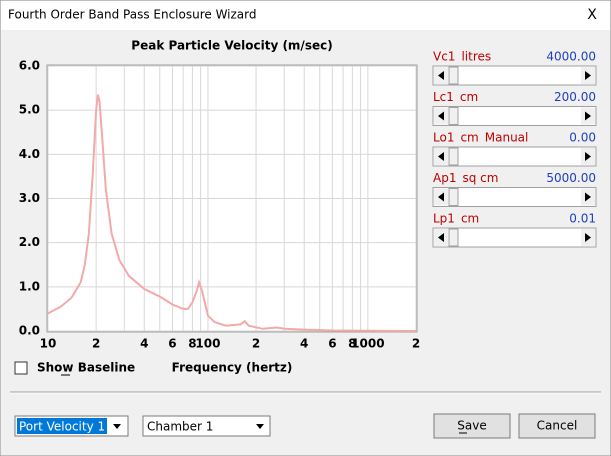 This screenshot has width=611, height=456. I want to click on x-axis-label: Frequency (hertz), so click(232, 368).